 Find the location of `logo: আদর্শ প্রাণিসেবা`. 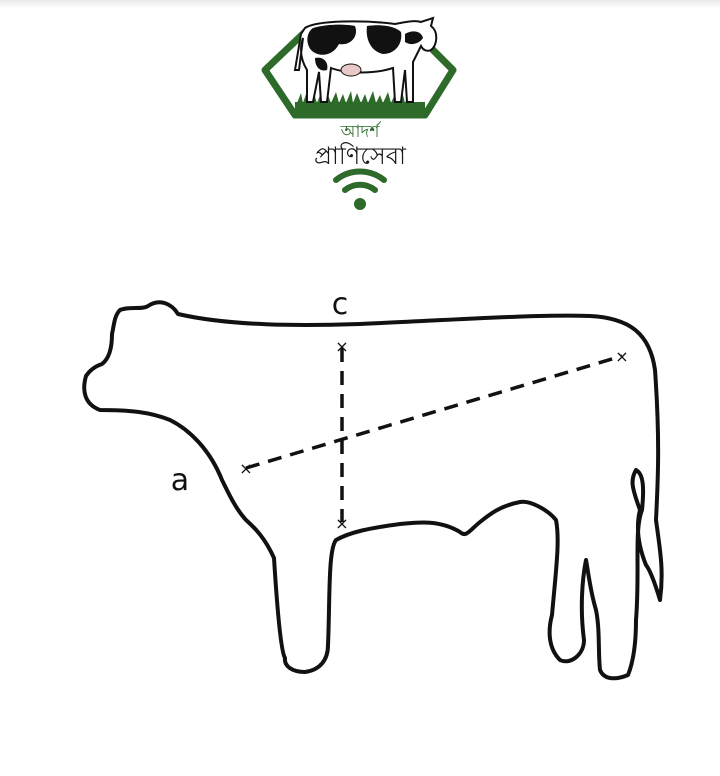

logo: আদর্শ প্রাণিসেবা is located at coordinates (360, 112).